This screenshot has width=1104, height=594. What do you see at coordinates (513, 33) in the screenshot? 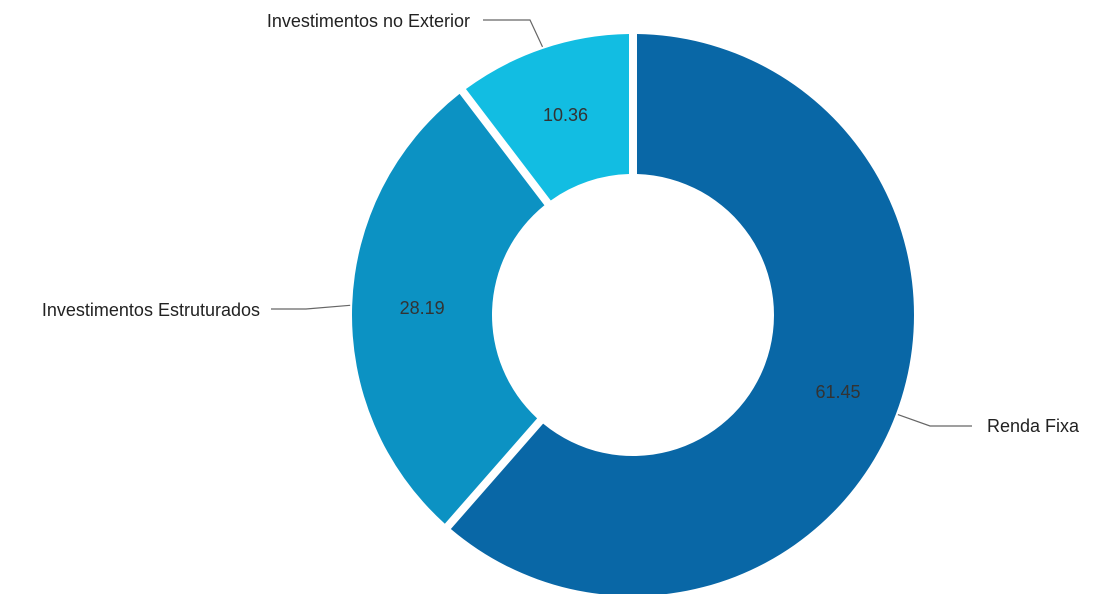
I see `leader-line-investimentos-no-exterior` at bounding box center [513, 33].